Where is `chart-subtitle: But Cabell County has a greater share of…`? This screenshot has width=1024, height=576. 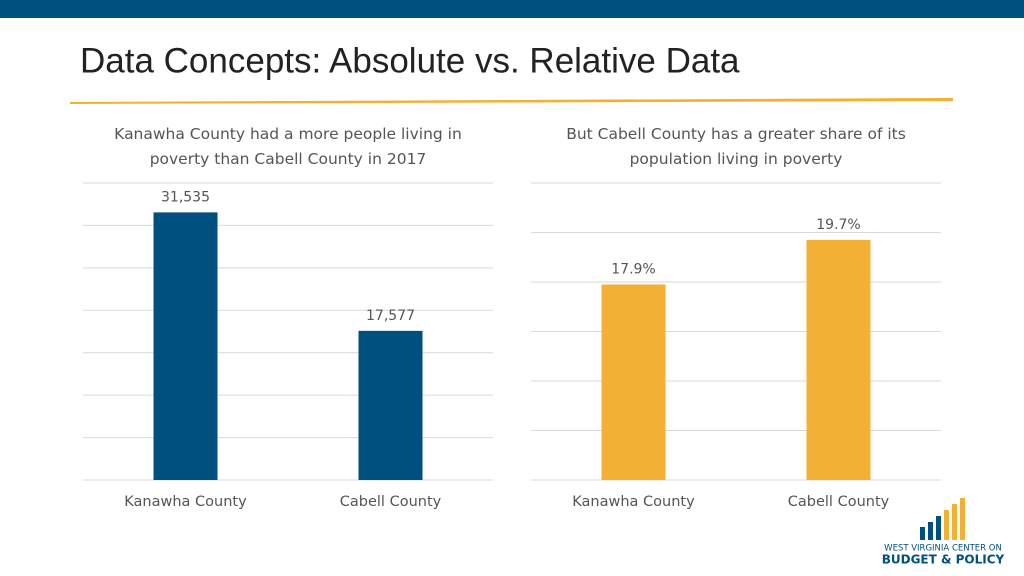 chart-subtitle: But Cabell County has a greater share of… is located at coordinates (736, 146).